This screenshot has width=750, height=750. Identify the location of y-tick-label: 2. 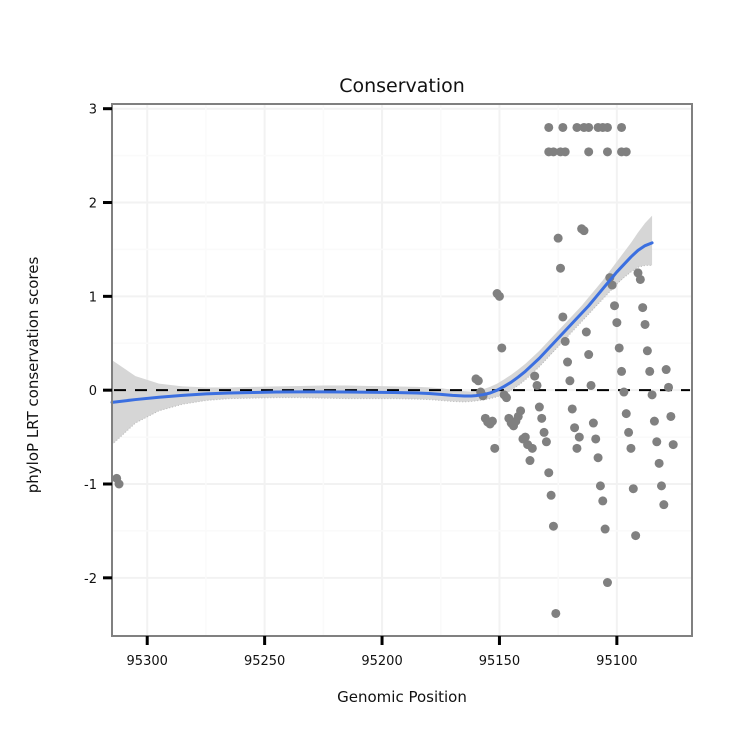
(93, 204).